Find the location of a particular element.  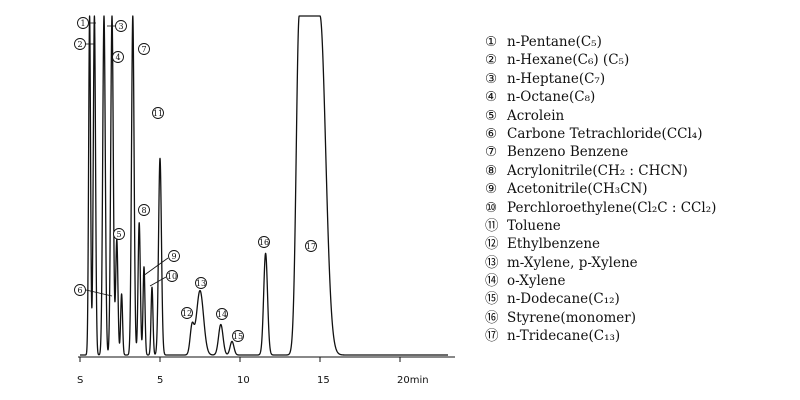

legend-item-number: ⑤ is located at coordinates (491, 115).